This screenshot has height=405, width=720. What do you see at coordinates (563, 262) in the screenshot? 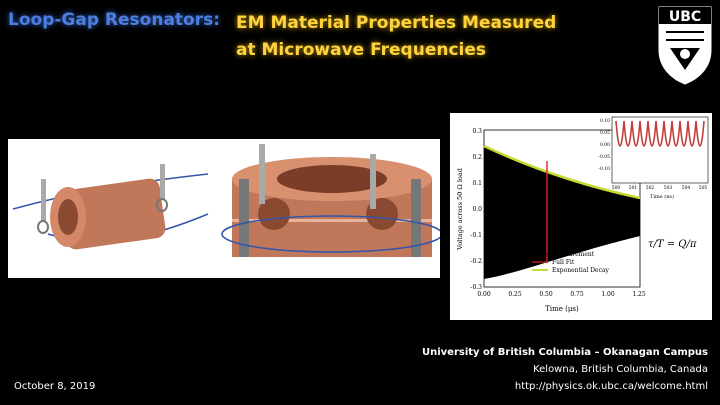
I see `legend-full-fit: Full Fit` at bounding box center [563, 262].